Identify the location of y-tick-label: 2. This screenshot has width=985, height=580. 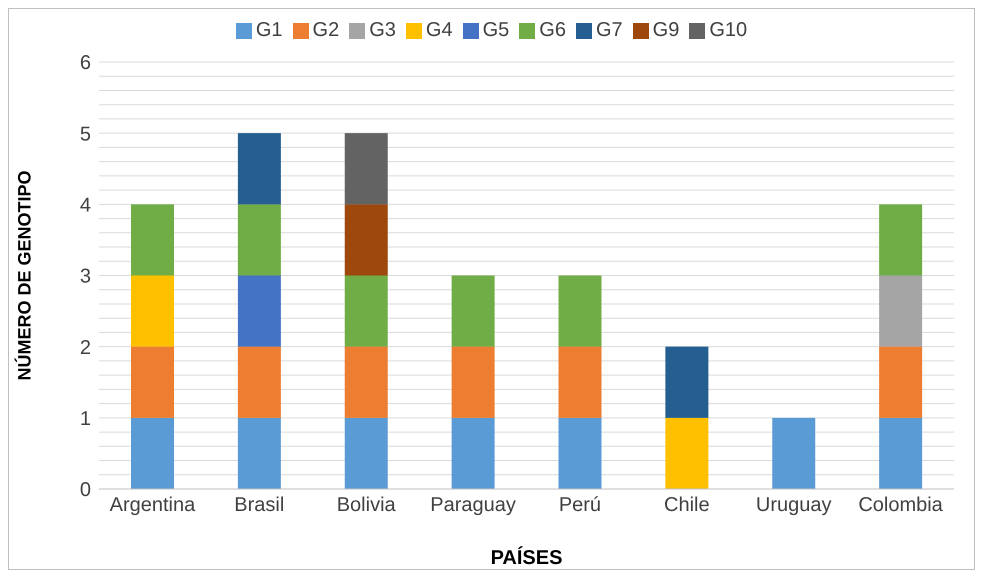
(85, 347).